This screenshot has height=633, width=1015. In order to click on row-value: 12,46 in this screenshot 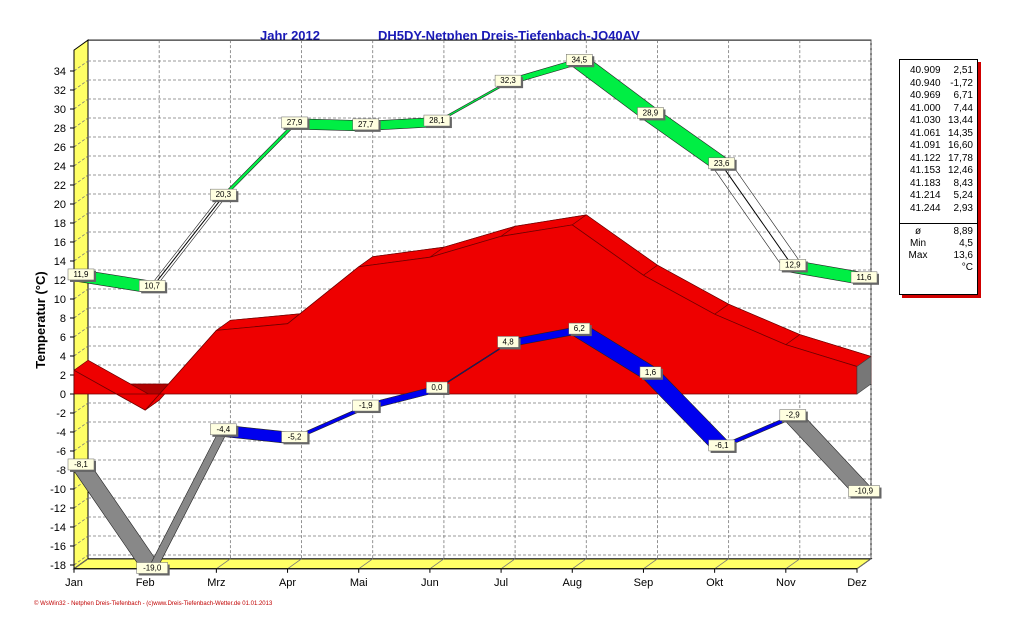, I will do `click(960, 170)`.